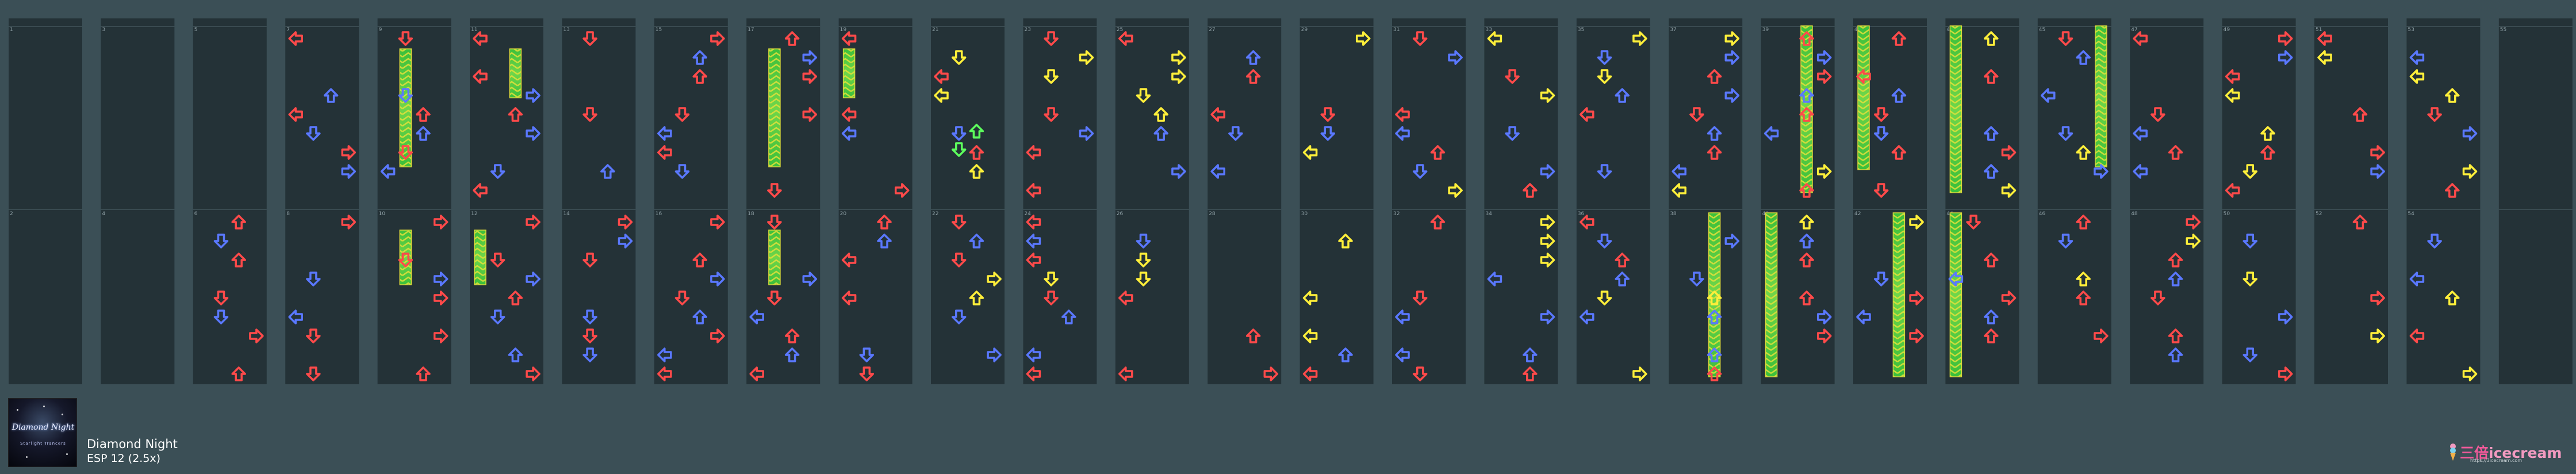 The height and width of the screenshot is (474, 2576). What do you see at coordinates (2042, 30) in the screenshot?
I see `measure-number: 45` at bounding box center [2042, 30].